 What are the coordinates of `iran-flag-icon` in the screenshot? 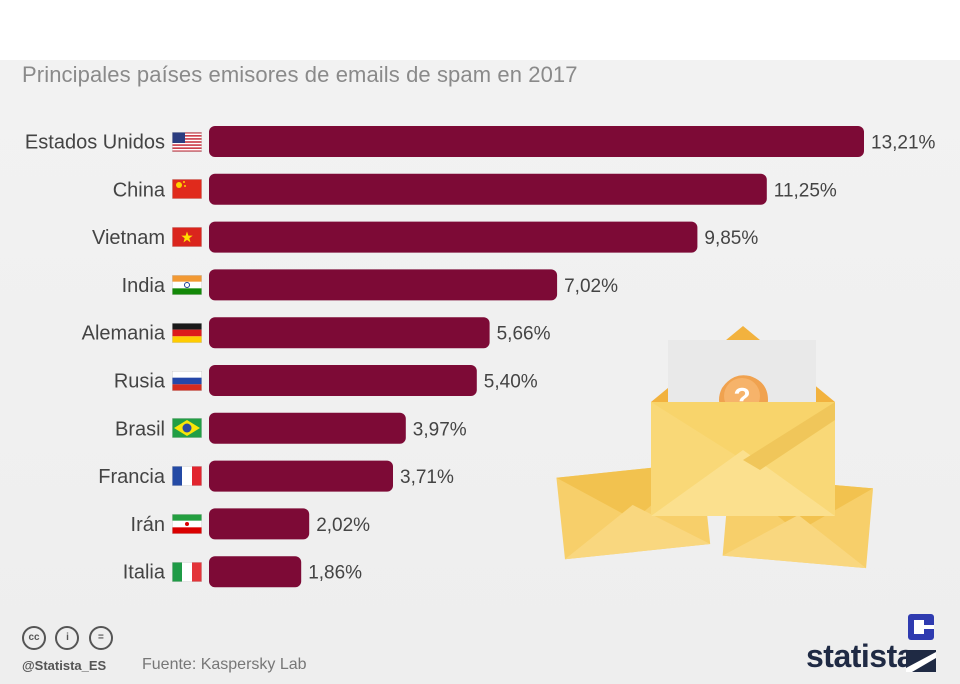 It's located at (187, 524).